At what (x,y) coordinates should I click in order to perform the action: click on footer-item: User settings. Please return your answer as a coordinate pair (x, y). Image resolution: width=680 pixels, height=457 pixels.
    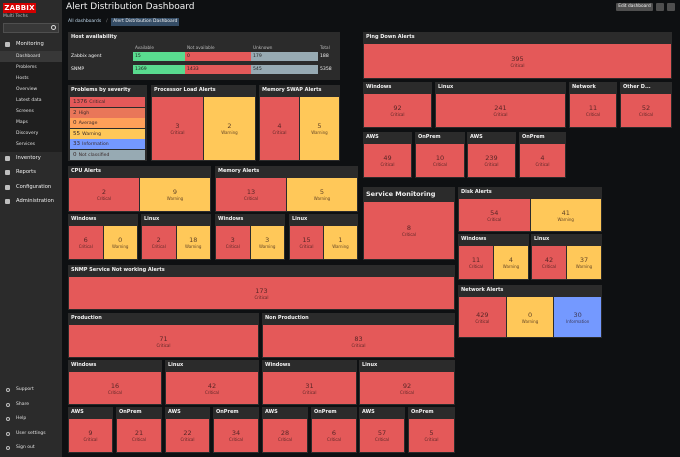
    Looking at the image, I should click on (31, 434).